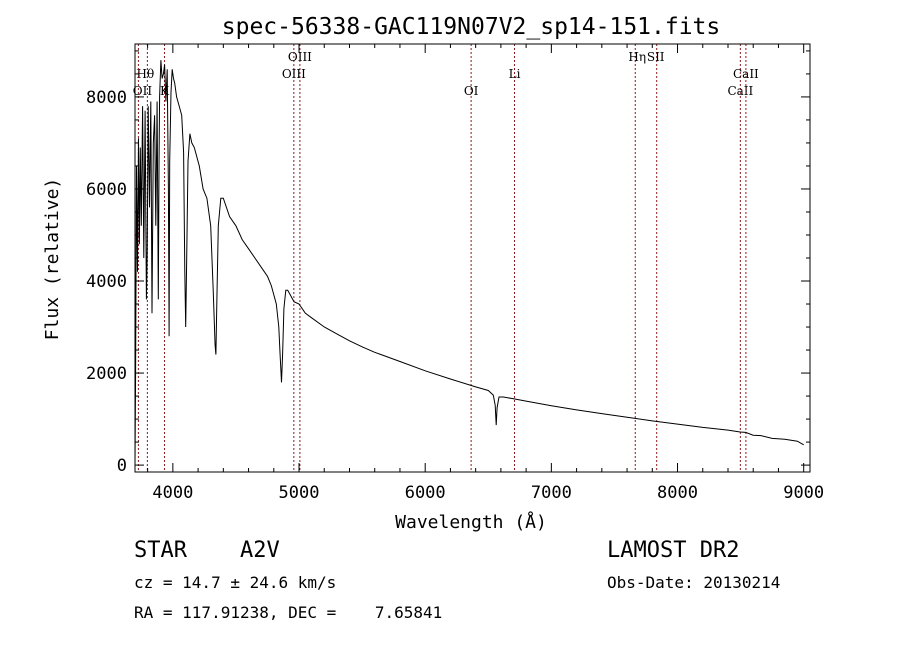 Image resolution: width=900 pixels, height=649 pixels. Describe the element at coordinates (260, 550) in the screenshot. I see `object-subclass: A2V` at that location.